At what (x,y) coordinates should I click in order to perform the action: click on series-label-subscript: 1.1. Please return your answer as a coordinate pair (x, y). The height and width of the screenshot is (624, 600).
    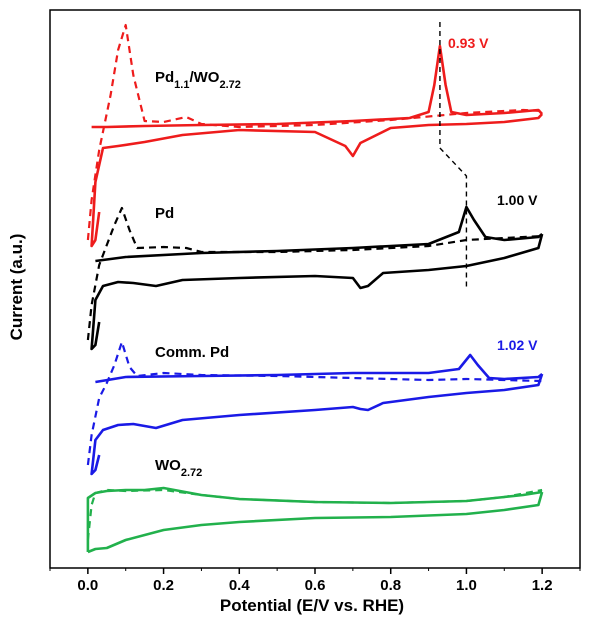
    Looking at the image, I should click on (181, 85).